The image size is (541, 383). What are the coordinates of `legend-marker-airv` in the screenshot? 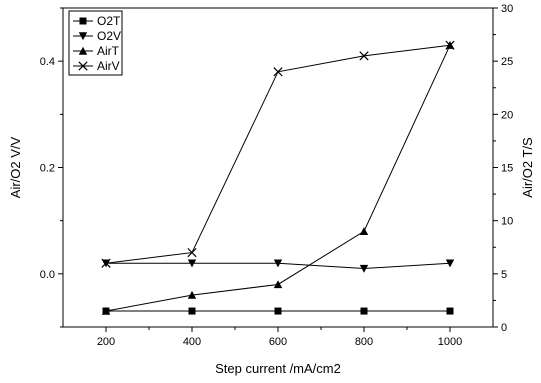 It's located at (83, 66).